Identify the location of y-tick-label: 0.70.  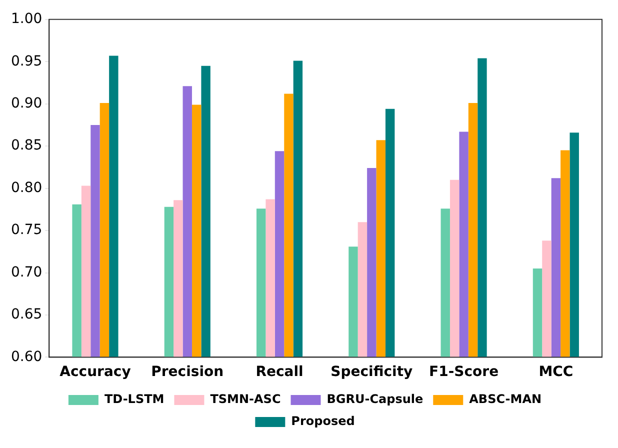
(26, 272).